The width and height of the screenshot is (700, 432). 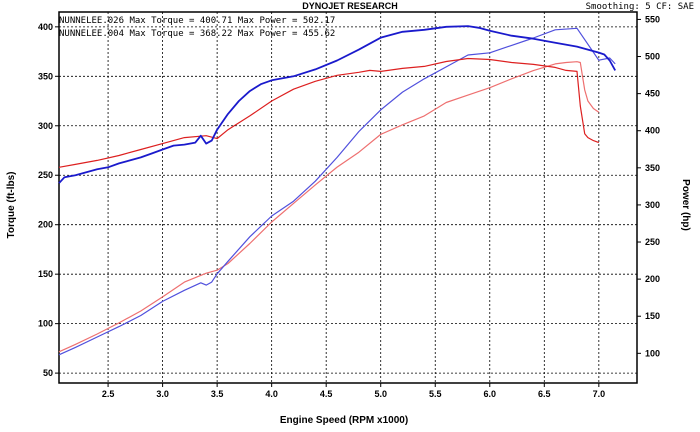 What do you see at coordinates (652, 131) in the screenshot?
I see `power-tick-label: 400` at bounding box center [652, 131].